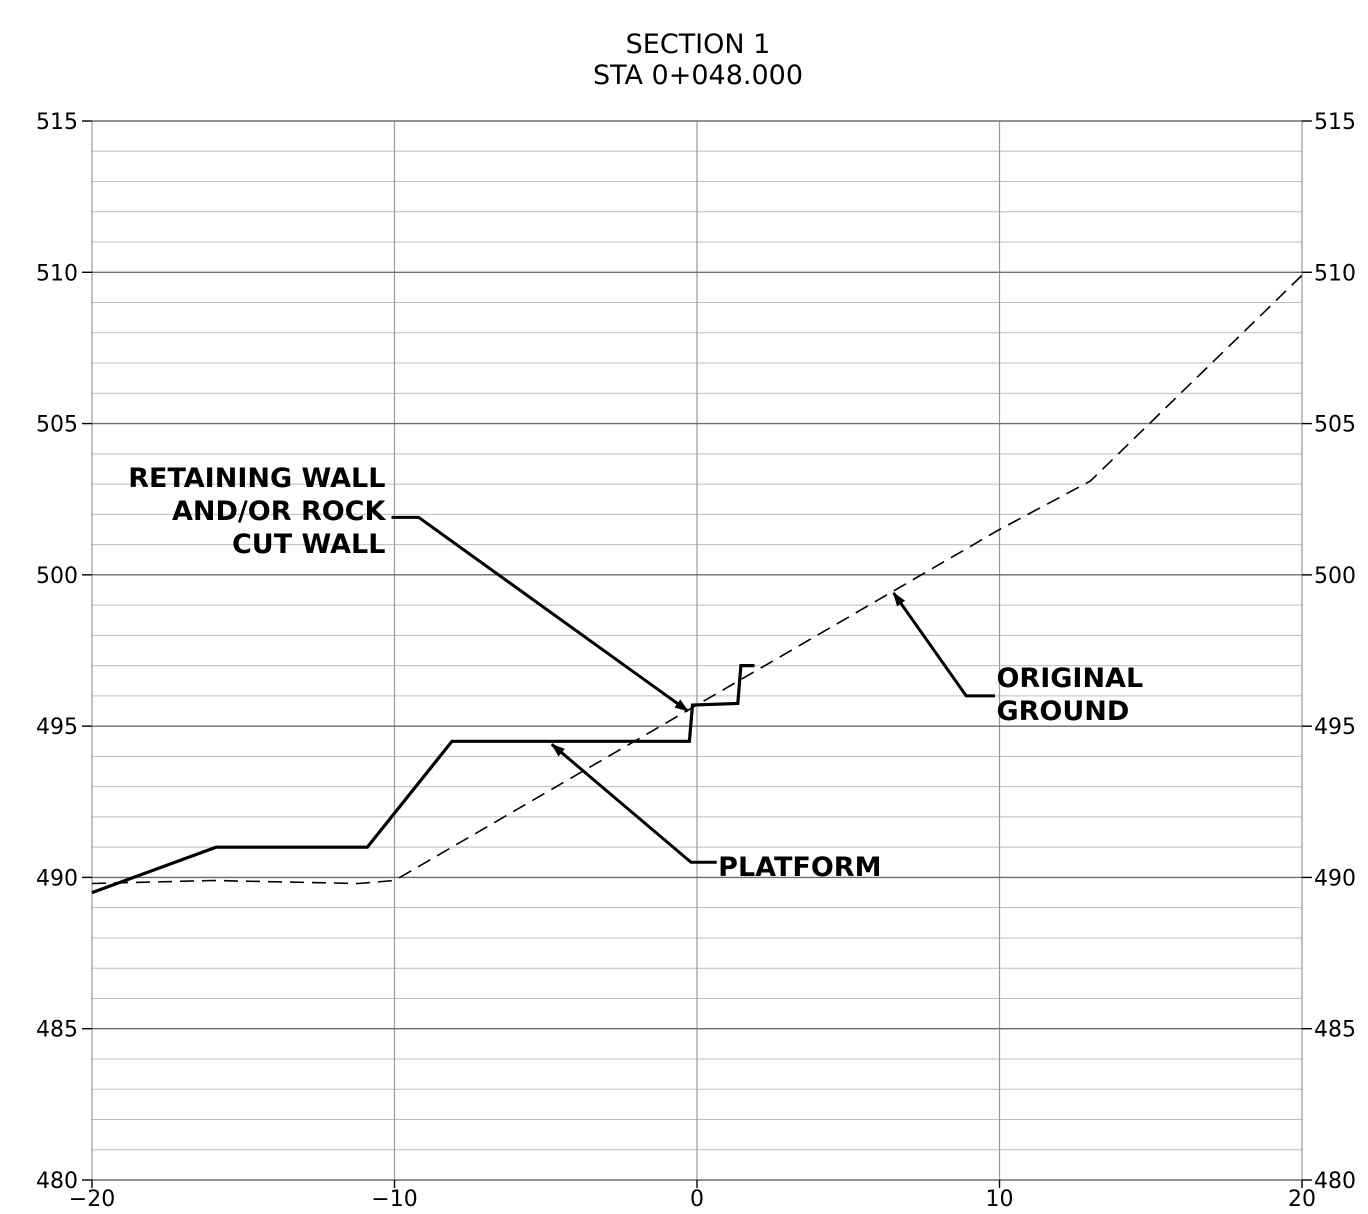 The width and height of the screenshot is (1368, 1214). What do you see at coordinates (1335, 122) in the screenshot?
I see `y-tick-label-right: 515` at bounding box center [1335, 122].